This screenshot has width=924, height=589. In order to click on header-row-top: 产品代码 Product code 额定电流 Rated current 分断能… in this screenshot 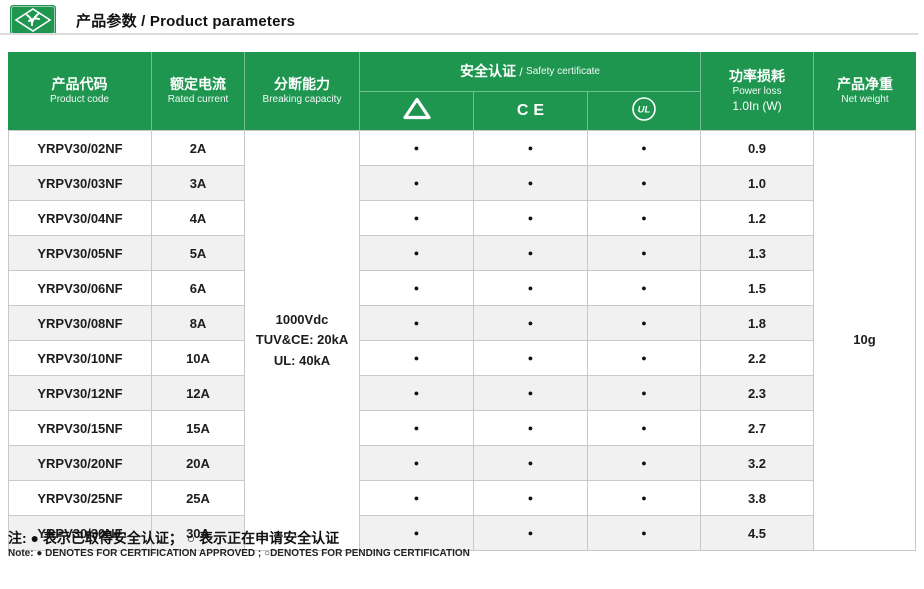, I will do `click(462, 91)`.